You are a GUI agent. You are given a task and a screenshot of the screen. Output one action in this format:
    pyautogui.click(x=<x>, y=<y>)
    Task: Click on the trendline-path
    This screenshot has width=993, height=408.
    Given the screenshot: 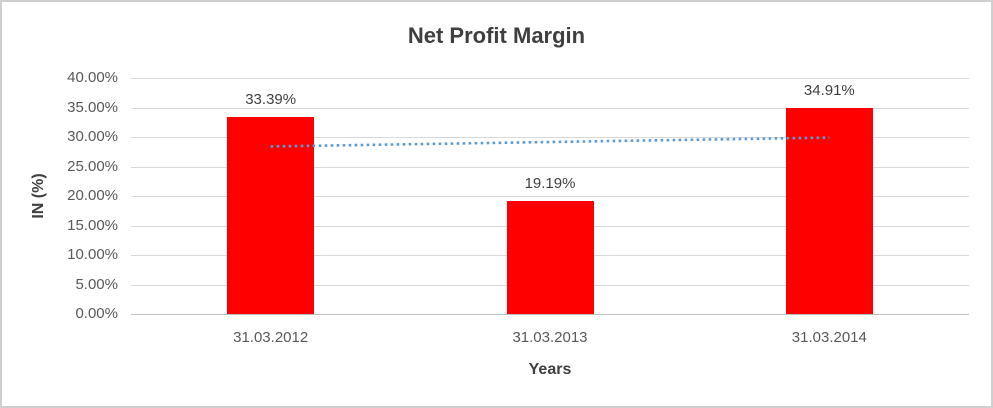 What is the action you would take?
    pyautogui.click(x=550, y=142)
    